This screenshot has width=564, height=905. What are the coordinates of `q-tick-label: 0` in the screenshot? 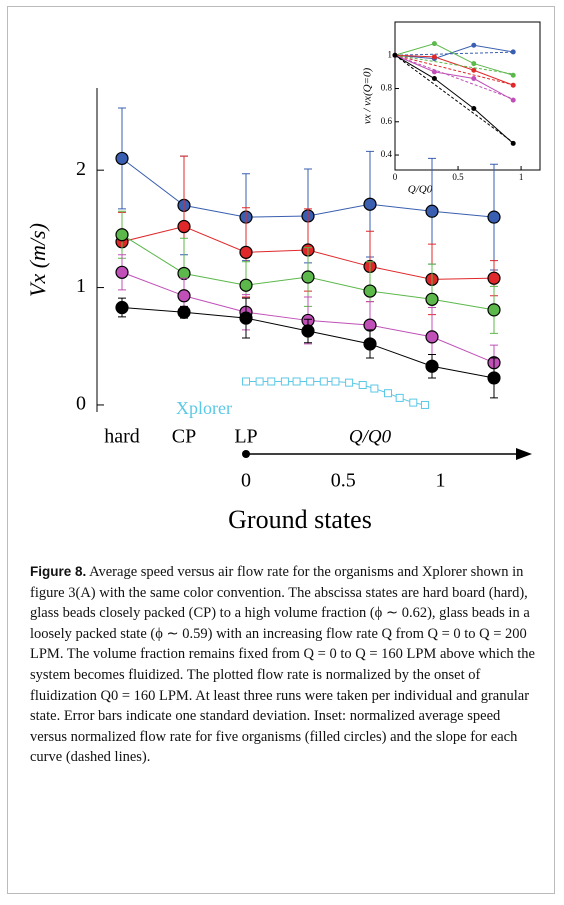 It's located at (246, 481).